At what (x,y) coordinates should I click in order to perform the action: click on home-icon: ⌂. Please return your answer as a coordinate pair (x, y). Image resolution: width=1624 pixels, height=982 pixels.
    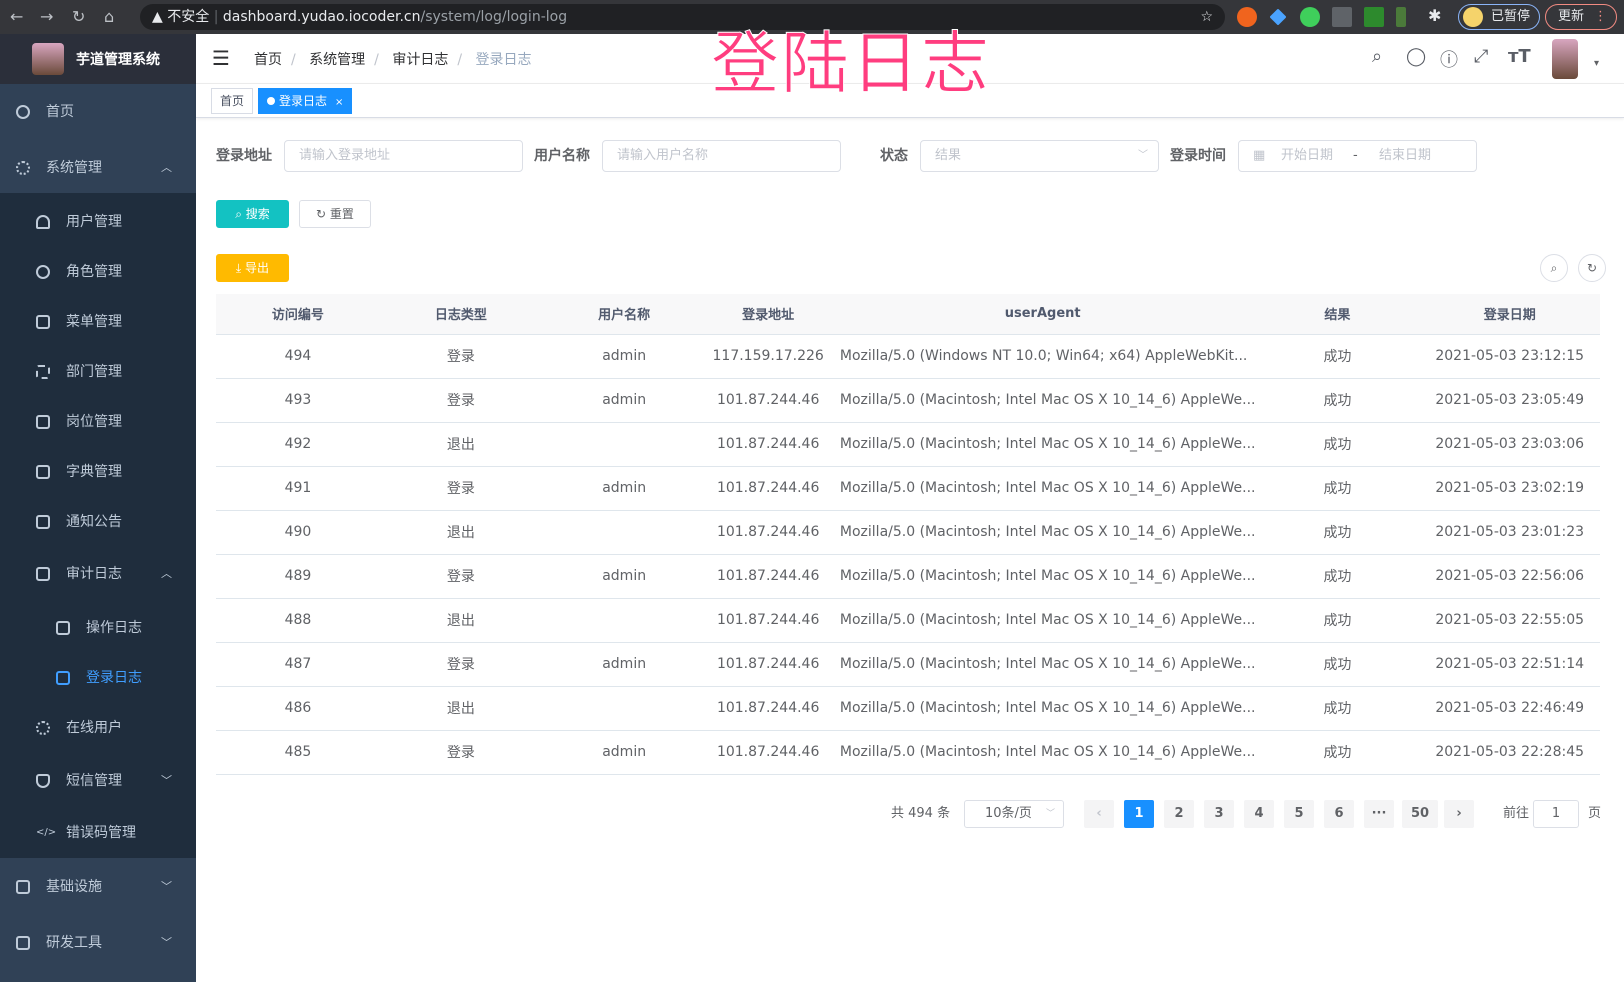
    Looking at the image, I should click on (109, 16).